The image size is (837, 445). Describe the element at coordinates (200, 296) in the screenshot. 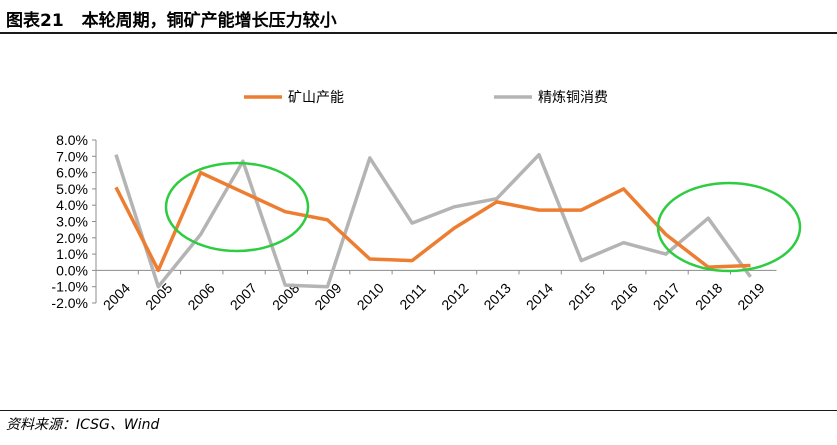

I see `x-tick-label: 2006` at that location.